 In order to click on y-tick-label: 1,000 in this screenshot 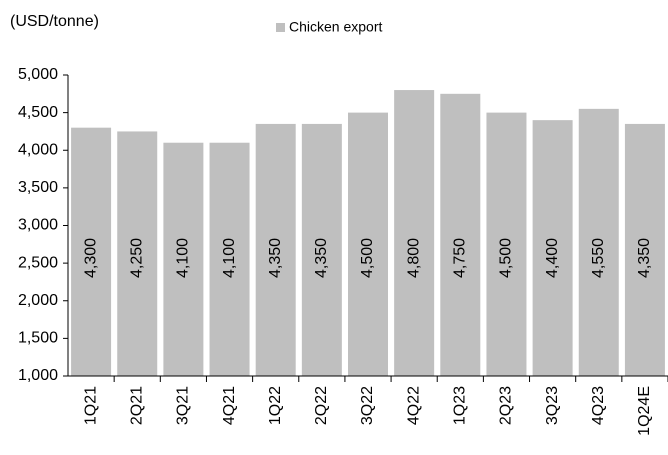, I will do `click(38, 375)`.